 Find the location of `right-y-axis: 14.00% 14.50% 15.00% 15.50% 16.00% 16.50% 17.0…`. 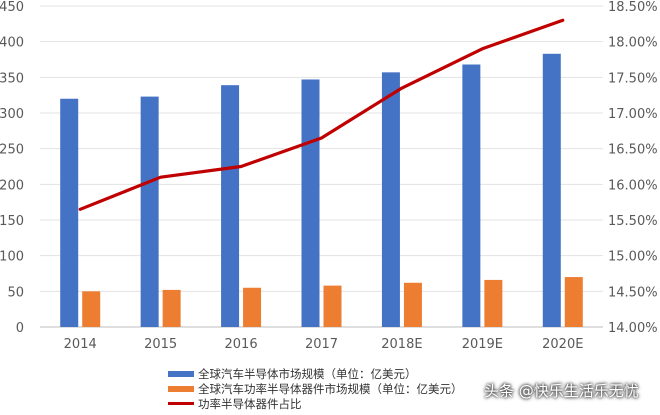

right-y-axis: 14.00% 14.50% 15.00% 15.50% 16.00% 16.50% 17.0… is located at coordinates (633, 168).